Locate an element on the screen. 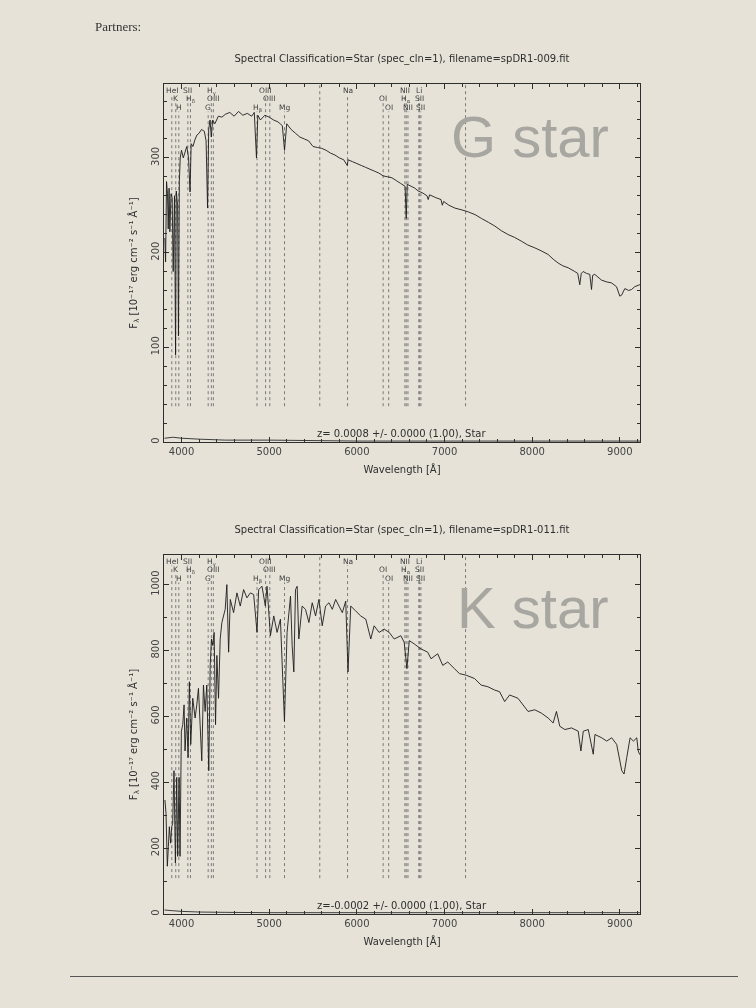  annotation: G star is located at coordinates (530, 136).